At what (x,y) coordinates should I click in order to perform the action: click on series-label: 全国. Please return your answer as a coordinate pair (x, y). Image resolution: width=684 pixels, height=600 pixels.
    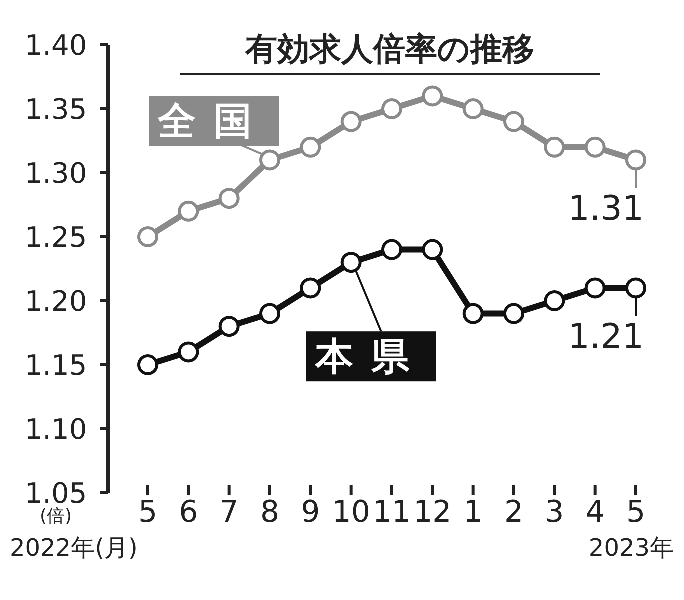
    Looking at the image, I should click on (213, 121).